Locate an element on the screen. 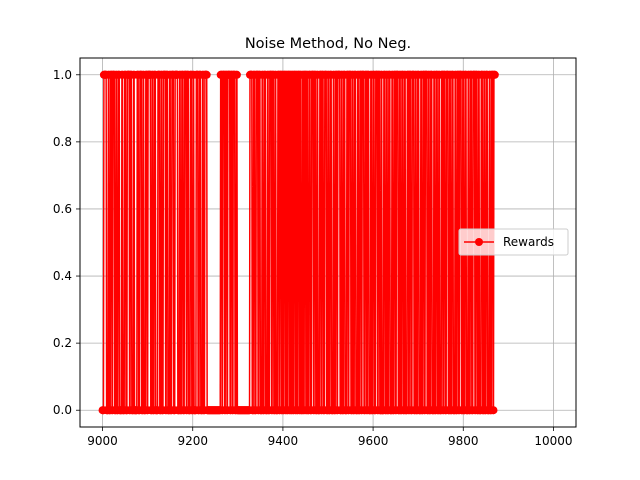  chart-title: Noise Method, No Neg. is located at coordinates (328, 44).